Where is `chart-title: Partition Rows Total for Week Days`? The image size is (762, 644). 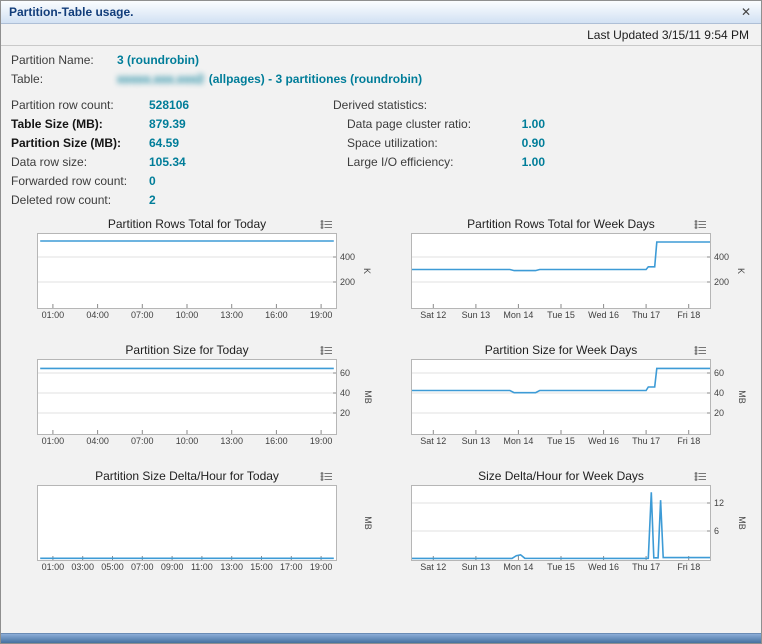 chart-title: Partition Rows Total for Week Days is located at coordinates (561, 224).